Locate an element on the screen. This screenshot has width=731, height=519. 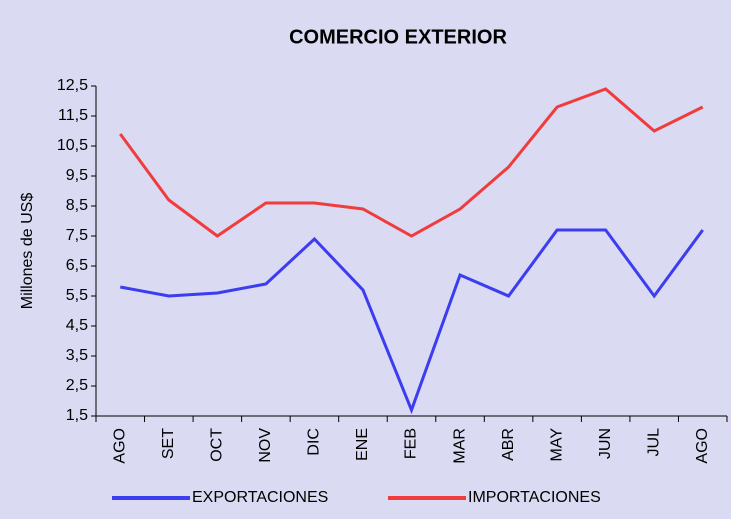
x-tick-label: OCT is located at coordinates (217, 445).